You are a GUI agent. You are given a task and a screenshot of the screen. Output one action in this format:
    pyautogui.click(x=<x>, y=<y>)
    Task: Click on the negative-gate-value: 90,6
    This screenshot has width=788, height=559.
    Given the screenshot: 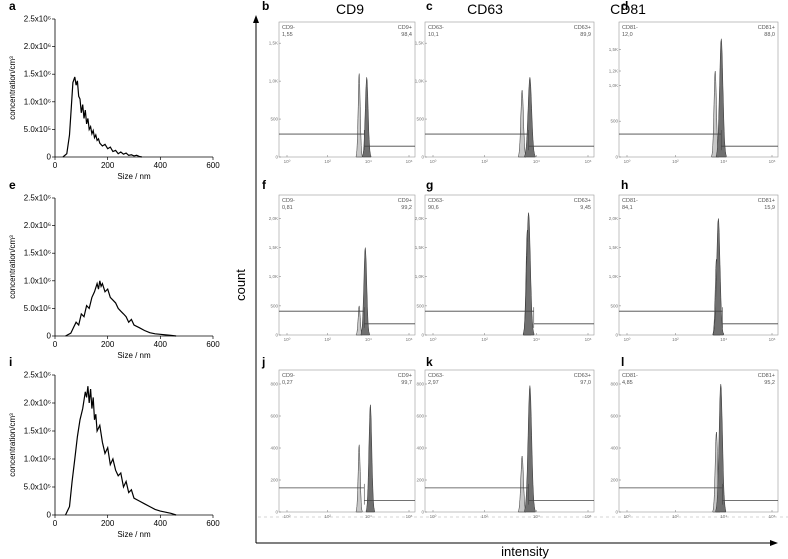 What is the action you would take?
    pyautogui.click(x=433, y=208)
    